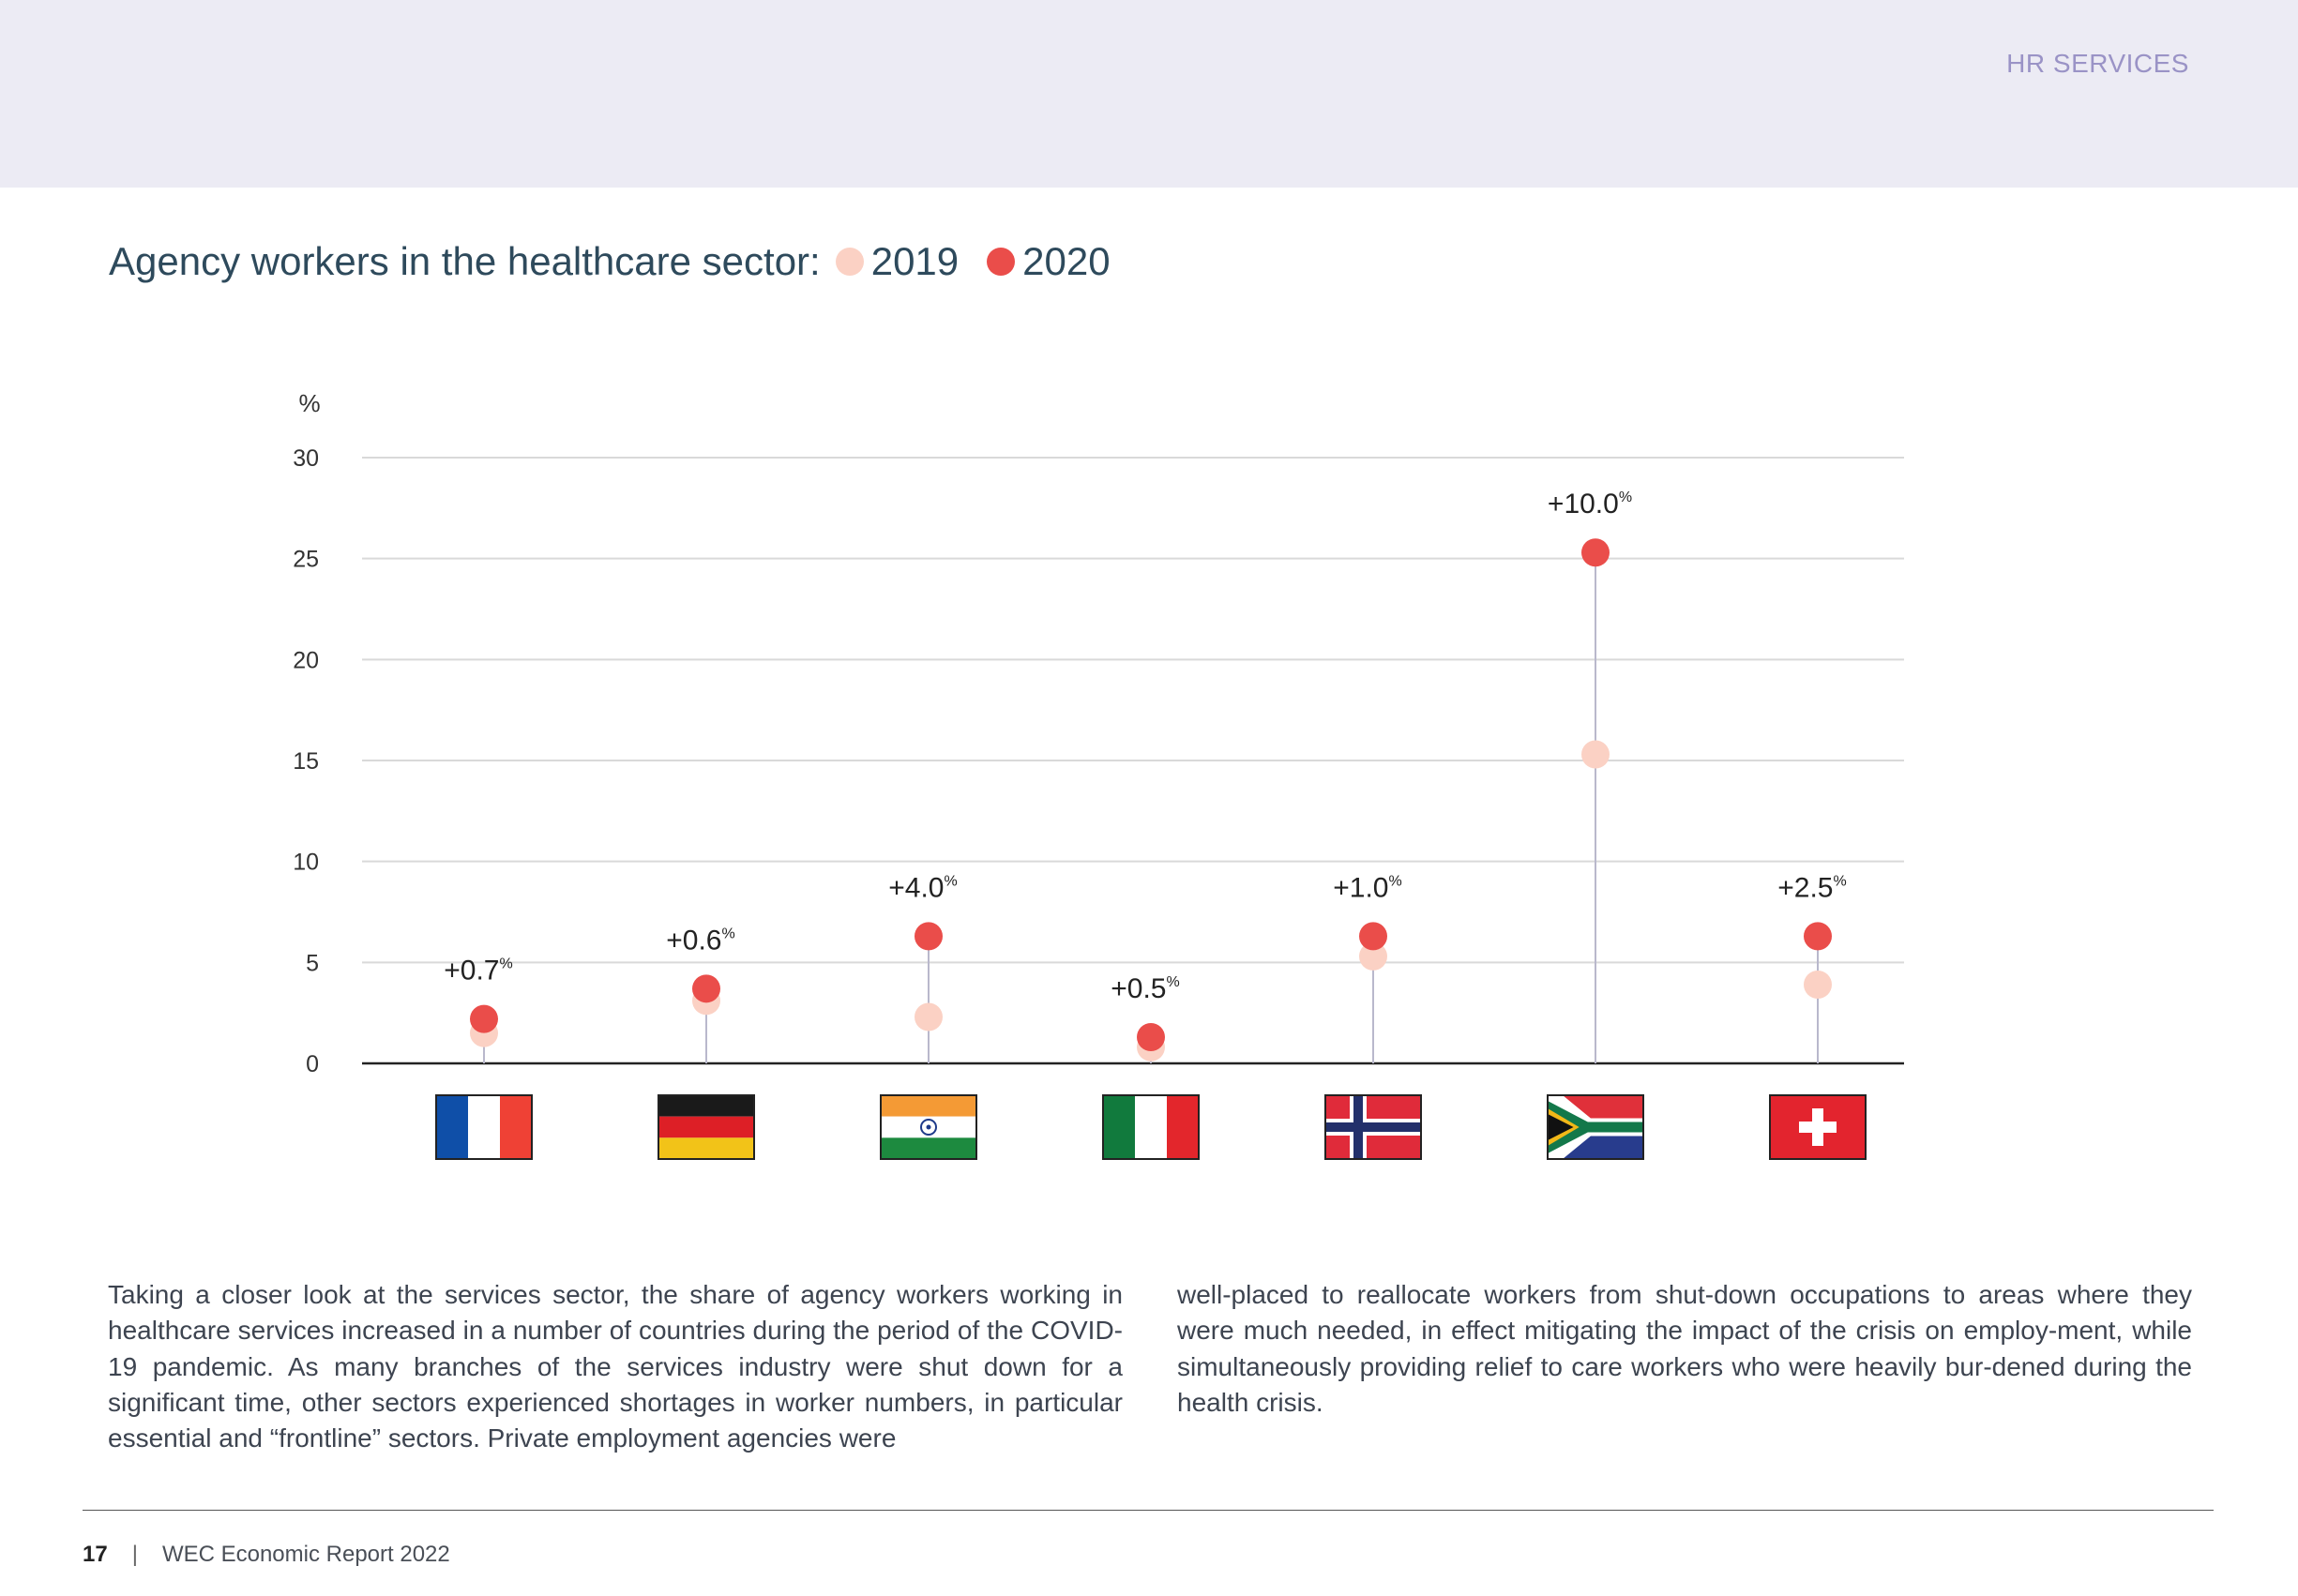 The height and width of the screenshot is (1596, 2298). What do you see at coordinates (95, 1554) in the screenshot?
I see `page-number: 17` at bounding box center [95, 1554].